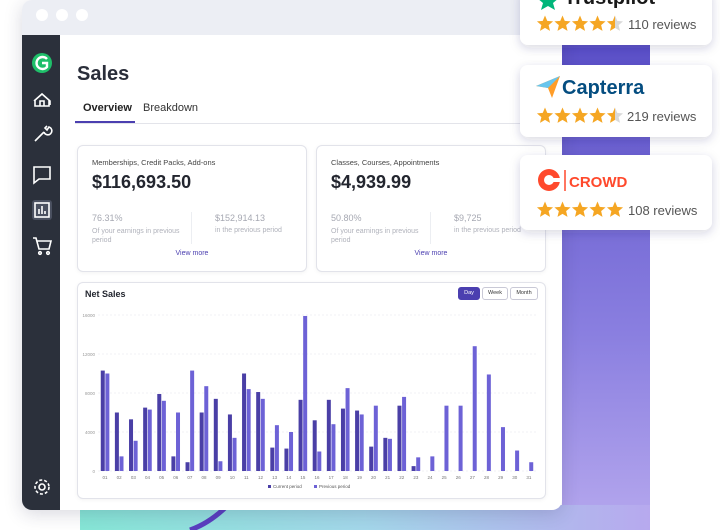 The height and width of the screenshot is (530, 720). Describe the element at coordinates (287, 486) in the screenshot. I see `legend-label: Current period` at that location.